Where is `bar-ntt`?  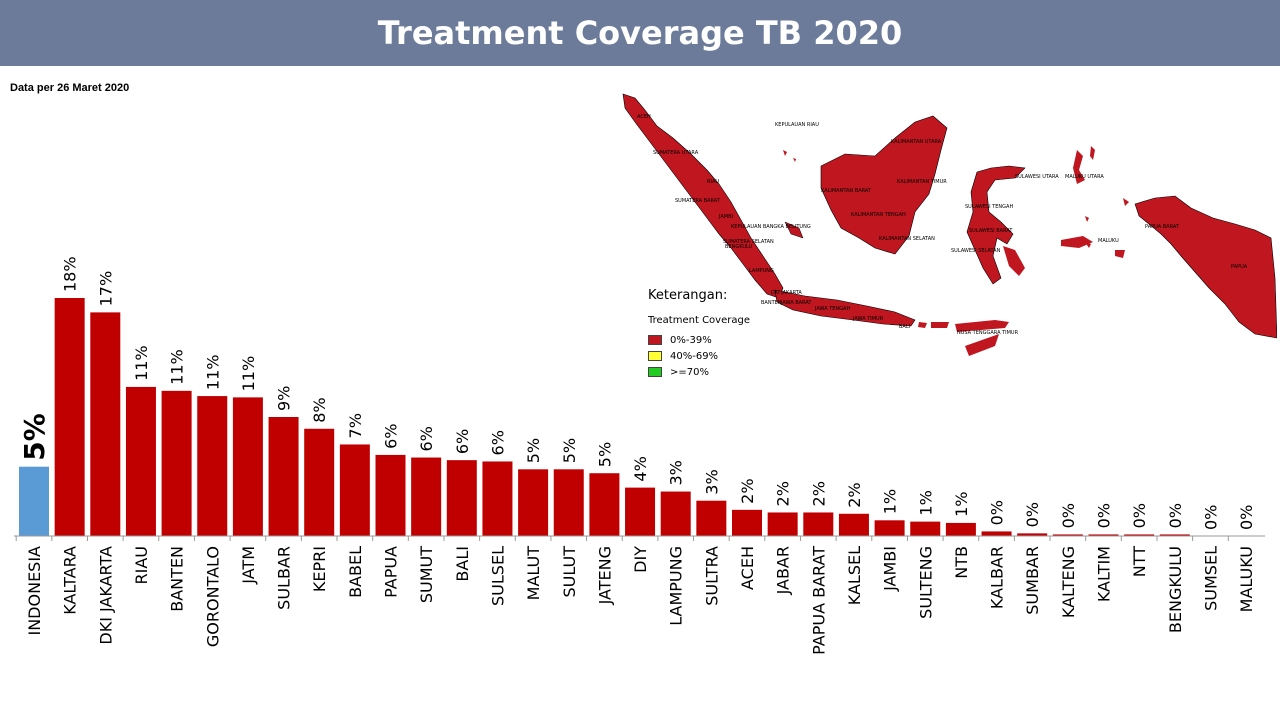
bar-ntt is located at coordinates (1139, 535).